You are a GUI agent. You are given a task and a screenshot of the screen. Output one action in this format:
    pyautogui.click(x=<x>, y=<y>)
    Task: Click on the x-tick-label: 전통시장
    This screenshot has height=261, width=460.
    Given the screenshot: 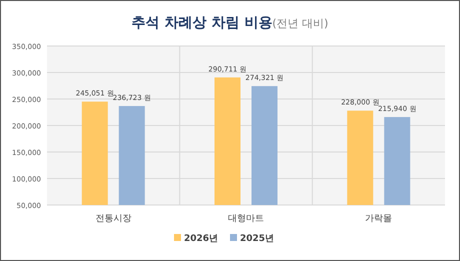 What is the action you would take?
    pyautogui.click(x=113, y=219)
    